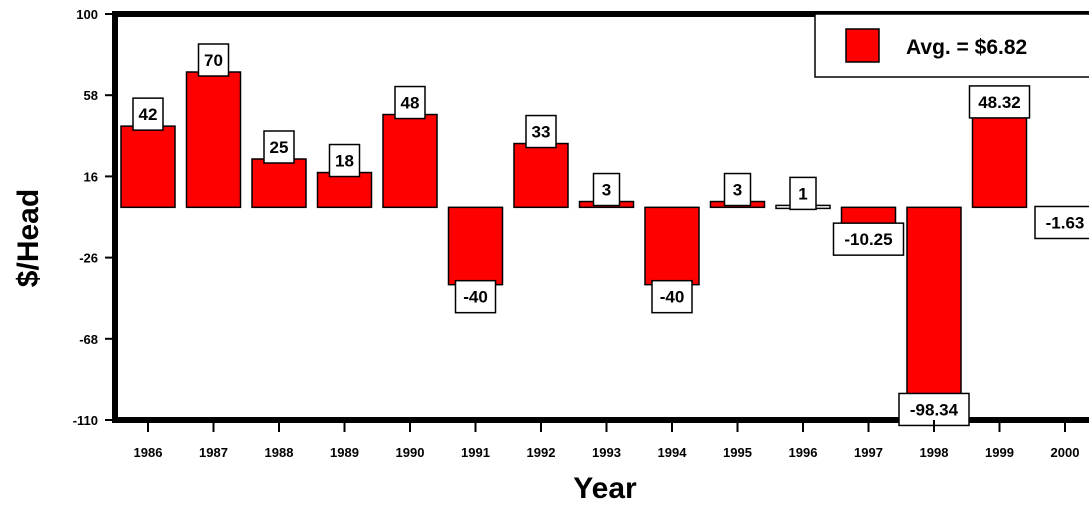  I want to click on x-tick-label: 1988, so click(279, 452).